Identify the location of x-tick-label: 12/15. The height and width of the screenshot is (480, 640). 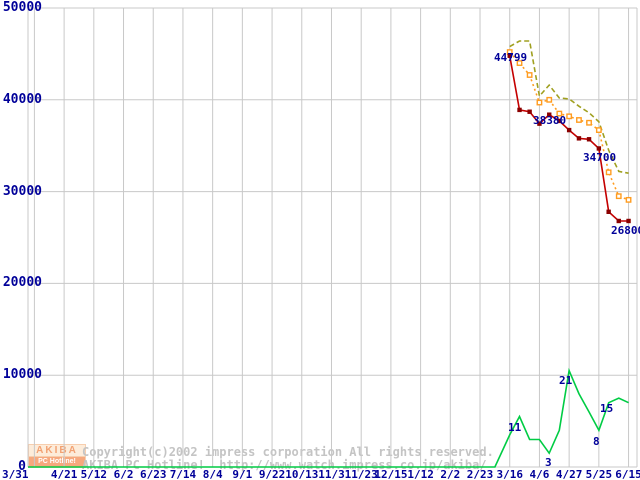
(391, 474).